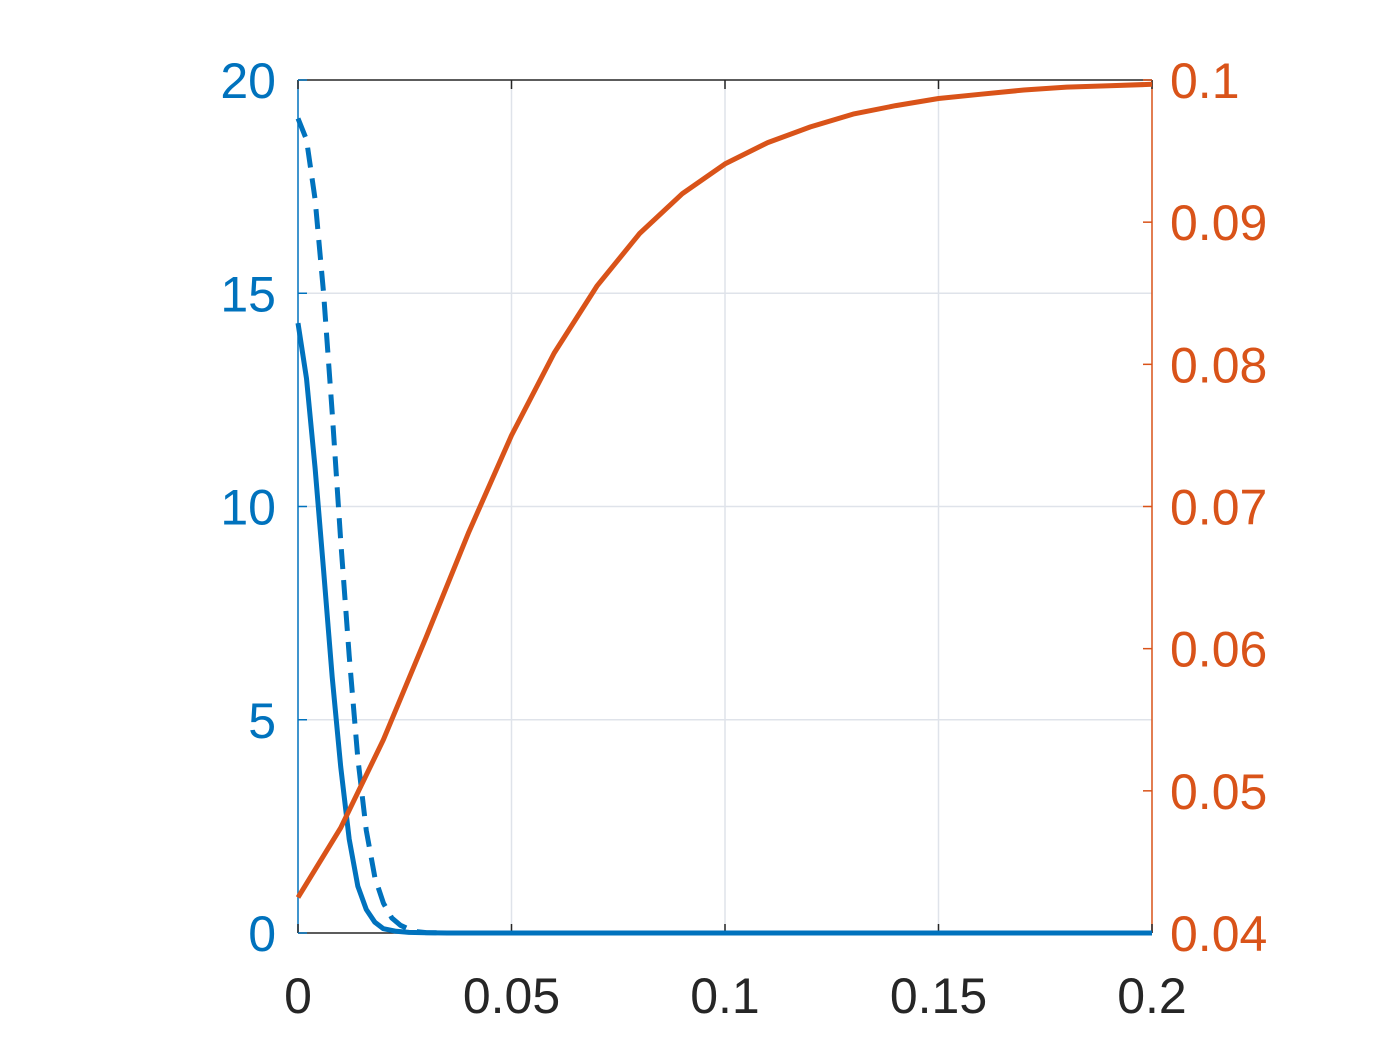 The width and height of the screenshot is (1400, 1055). Describe the element at coordinates (511, 996) in the screenshot. I see `x-tick-label: 0.05` at that location.